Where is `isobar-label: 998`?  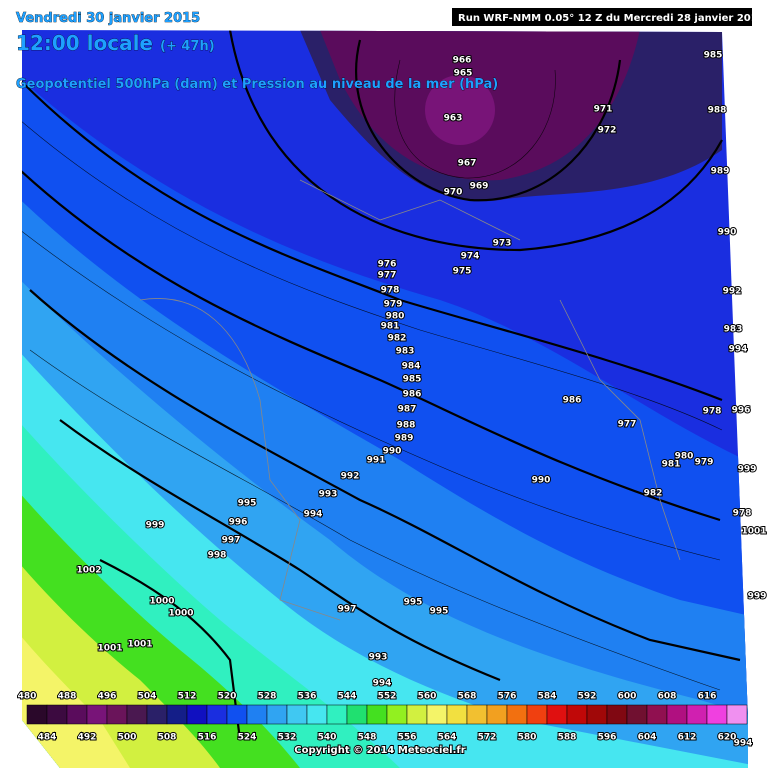 isobar-label: 998 is located at coordinates (217, 556).